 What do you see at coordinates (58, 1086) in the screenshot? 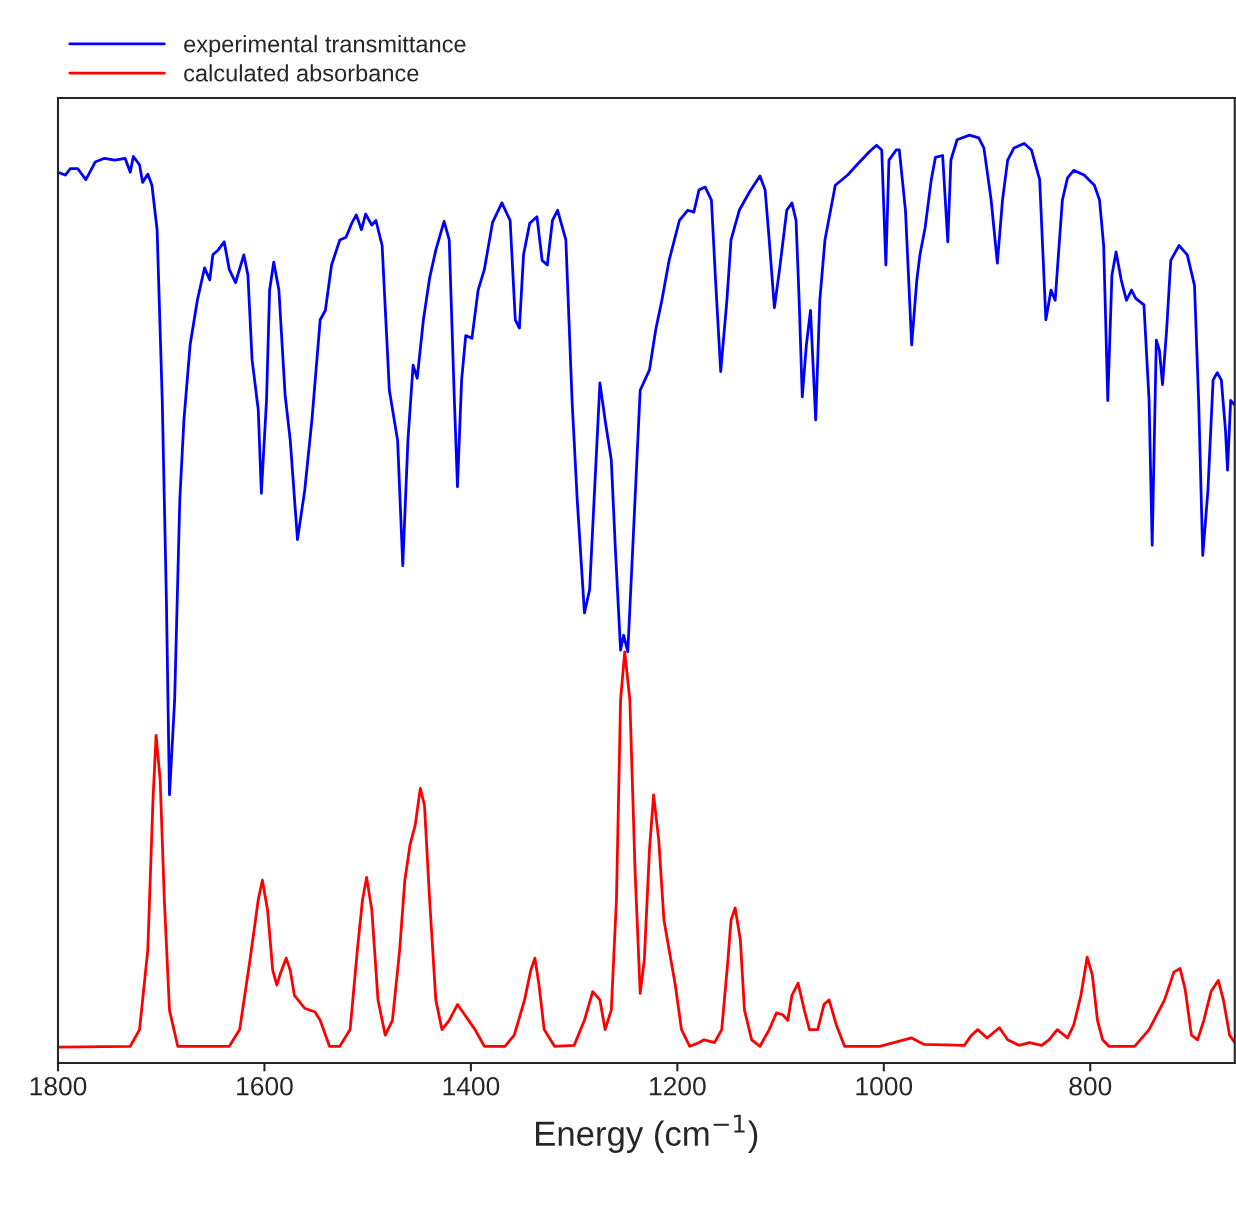
I see `x-tick-label: 1800` at bounding box center [58, 1086].